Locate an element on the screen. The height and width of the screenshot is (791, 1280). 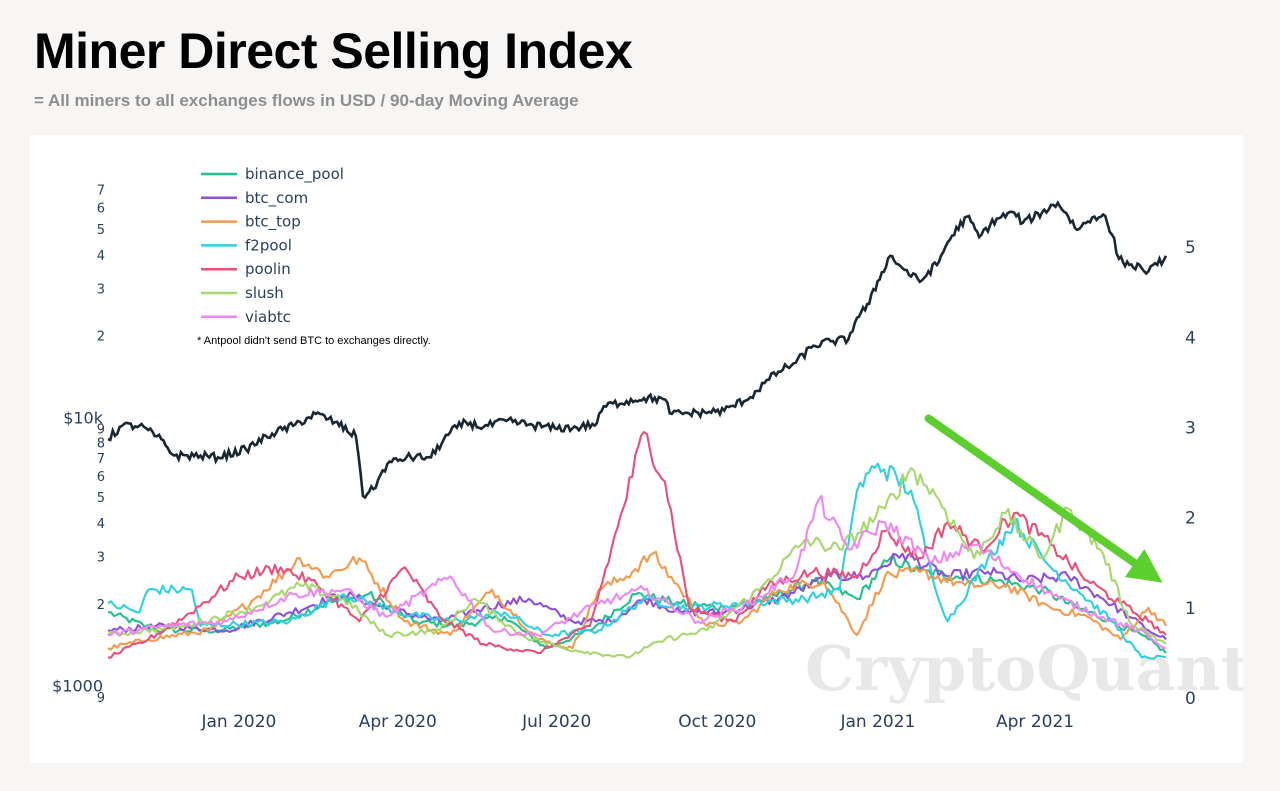
right-tick-label: 2 is located at coordinates (1190, 519).